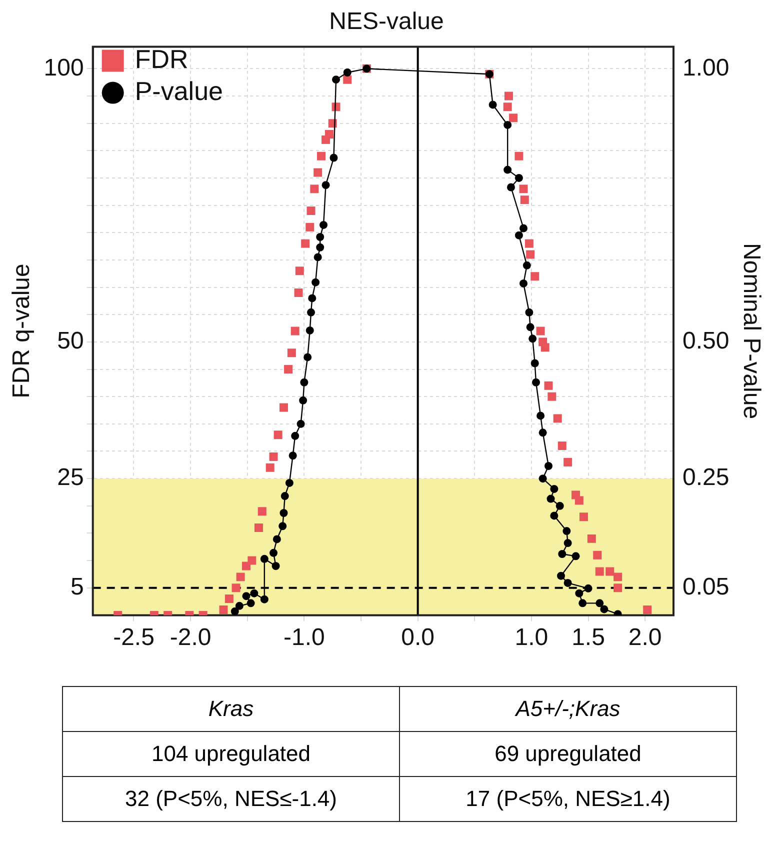  What do you see at coordinates (22, 331) in the screenshot?
I see `y-axis-title: FDR q-value` at bounding box center [22, 331].